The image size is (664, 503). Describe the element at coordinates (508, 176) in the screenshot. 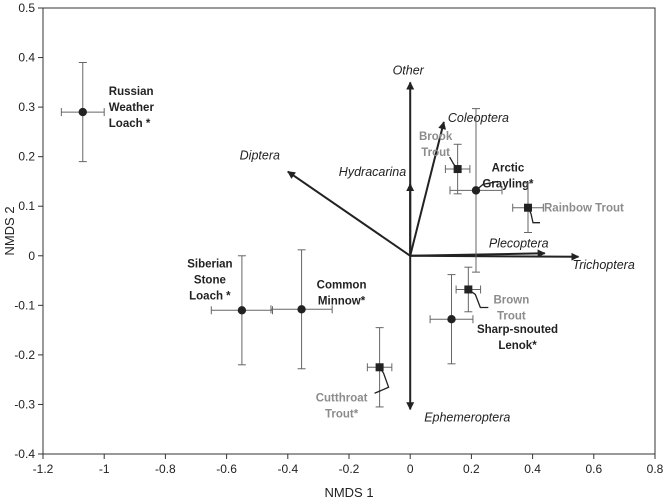

I see `species-label-arctic-grayling: Arctic Grayling*` at that location.